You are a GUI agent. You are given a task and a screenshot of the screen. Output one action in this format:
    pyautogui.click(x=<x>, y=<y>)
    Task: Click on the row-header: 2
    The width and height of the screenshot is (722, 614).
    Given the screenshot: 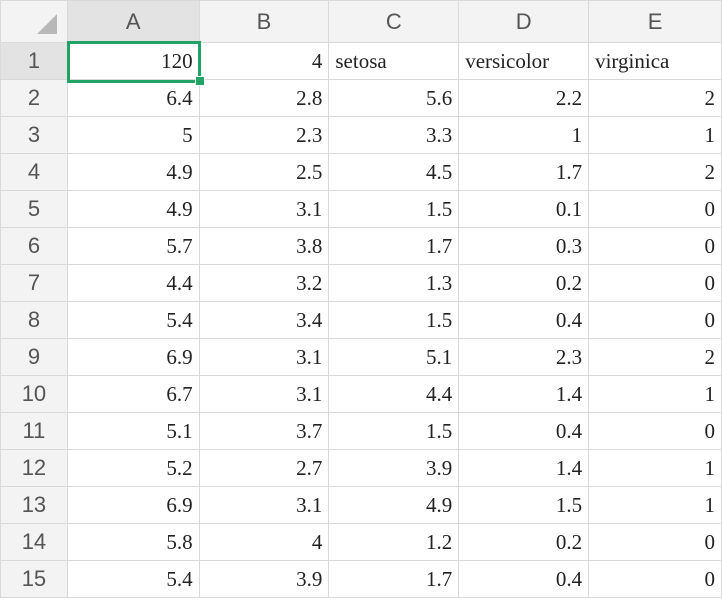 What is the action you would take?
    pyautogui.click(x=34, y=98)
    